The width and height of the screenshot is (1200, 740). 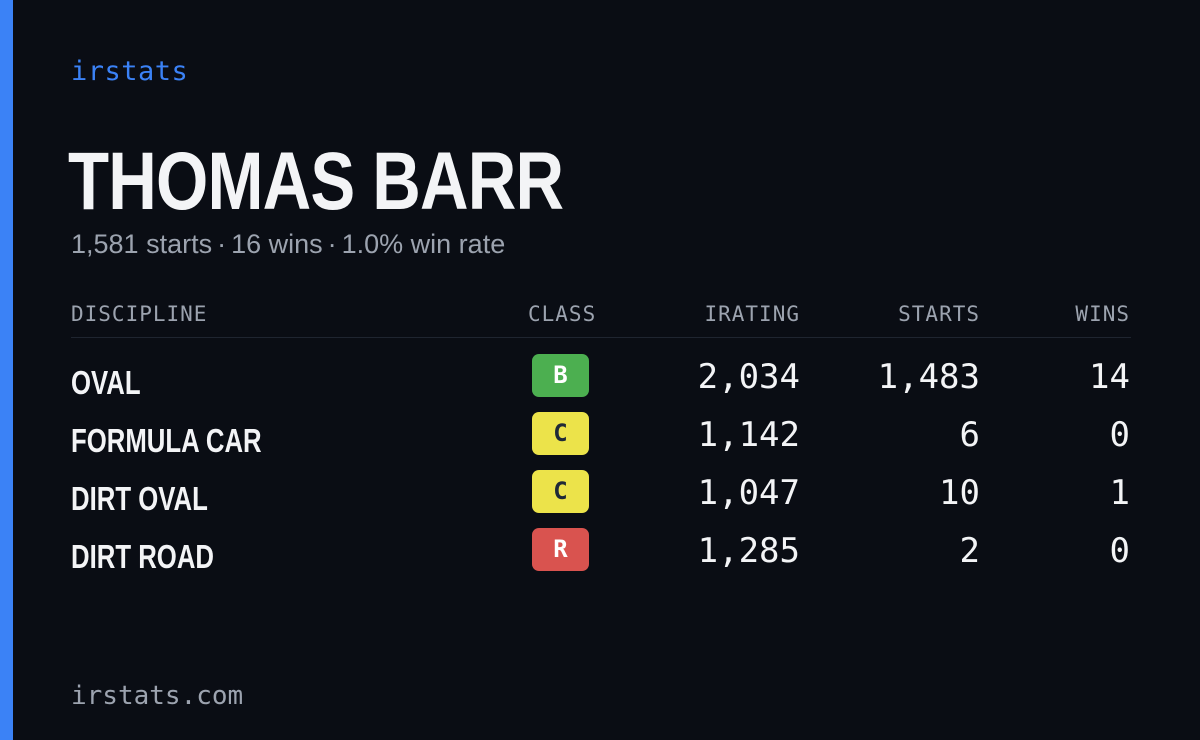 What do you see at coordinates (928, 377) in the screenshot?
I see `starts-value: 1,483` at bounding box center [928, 377].